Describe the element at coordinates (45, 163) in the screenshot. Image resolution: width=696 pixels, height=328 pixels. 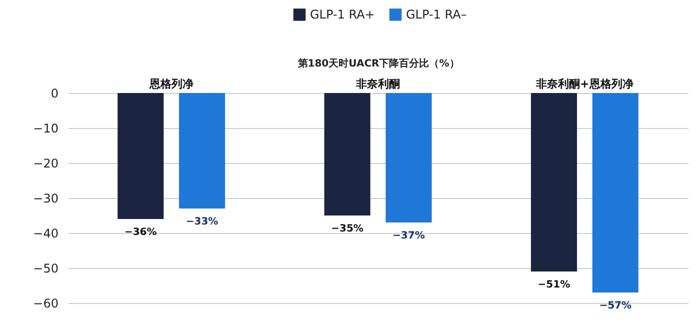
I see `y-tick-label: −20` at that location.